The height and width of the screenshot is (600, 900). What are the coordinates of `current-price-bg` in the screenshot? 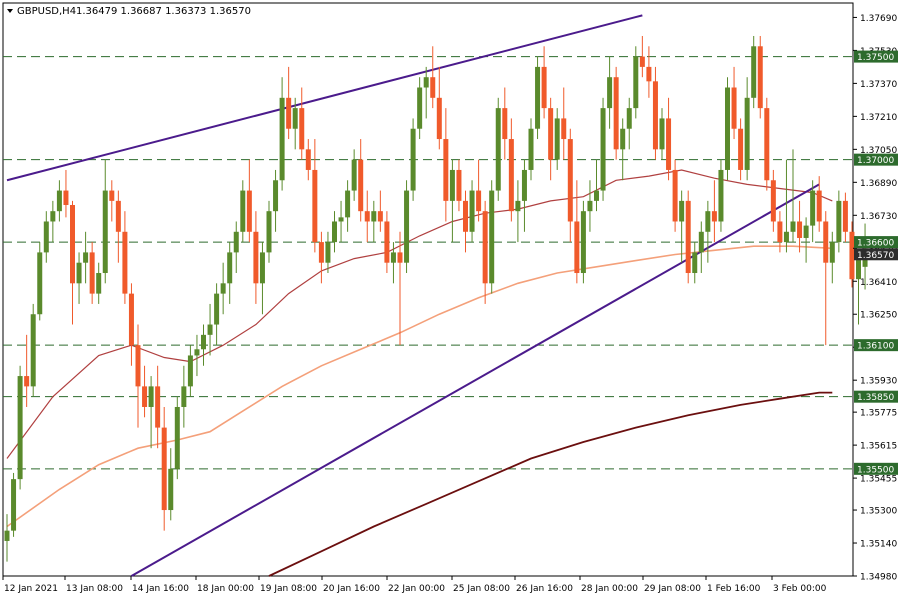 It's located at (876, 254).